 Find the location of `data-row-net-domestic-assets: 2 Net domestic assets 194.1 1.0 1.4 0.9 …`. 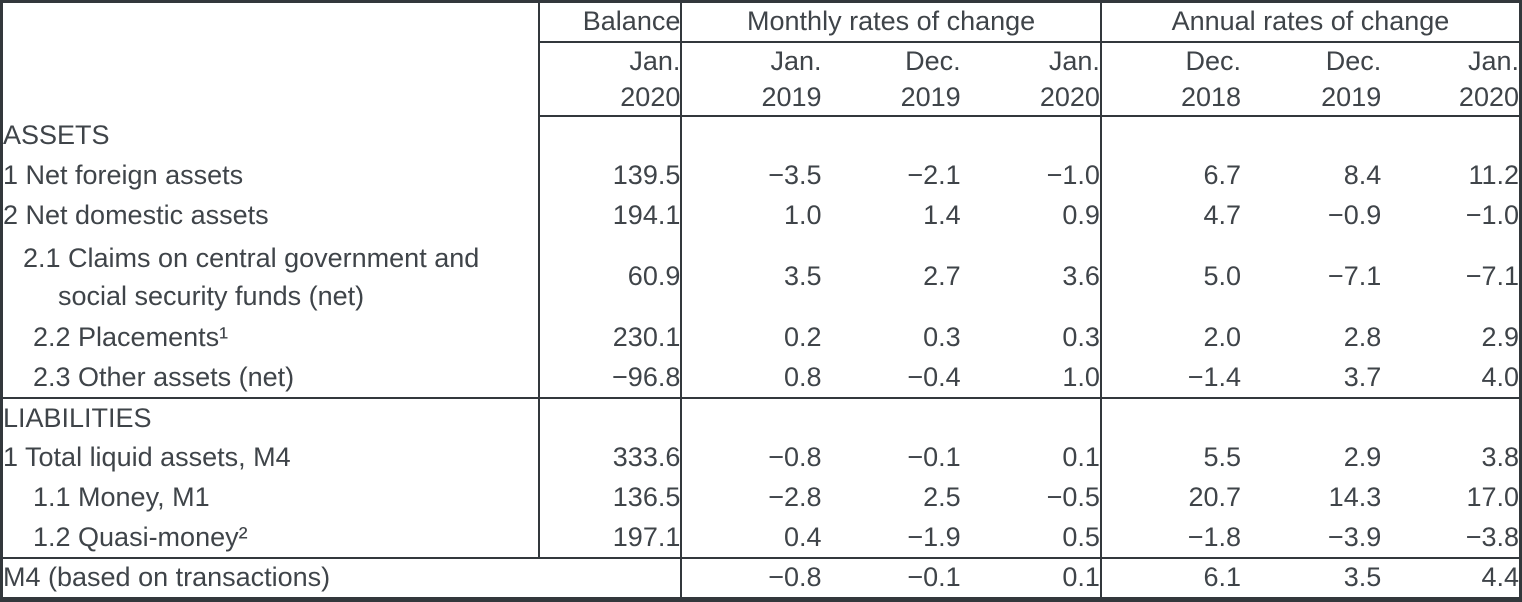

data-row-net-domestic-assets: 2 Net domestic assets 194.1 1.0 1.4 0.9 … is located at coordinates (761, 215).